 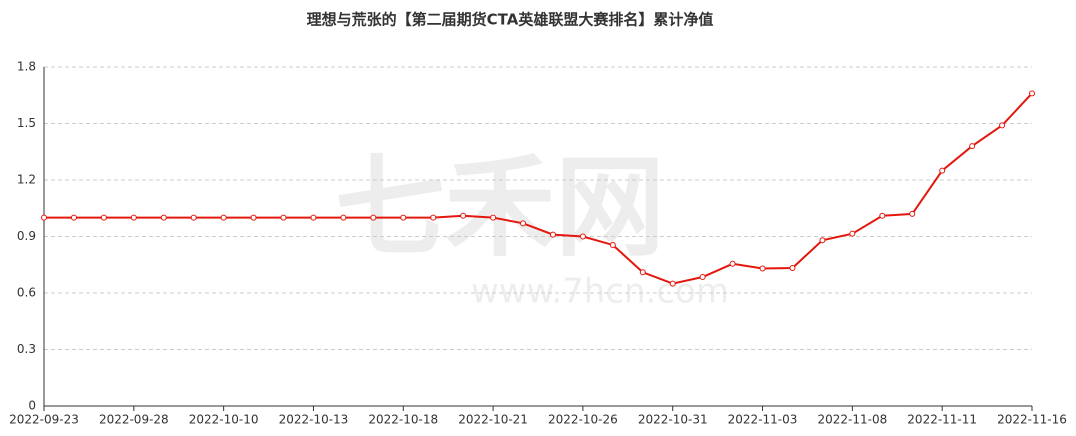 What do you see at coordinates (600, 292) in the screenshot?
I see `watermark-url: www.7hcn.com` at bounding box center [600, 292].